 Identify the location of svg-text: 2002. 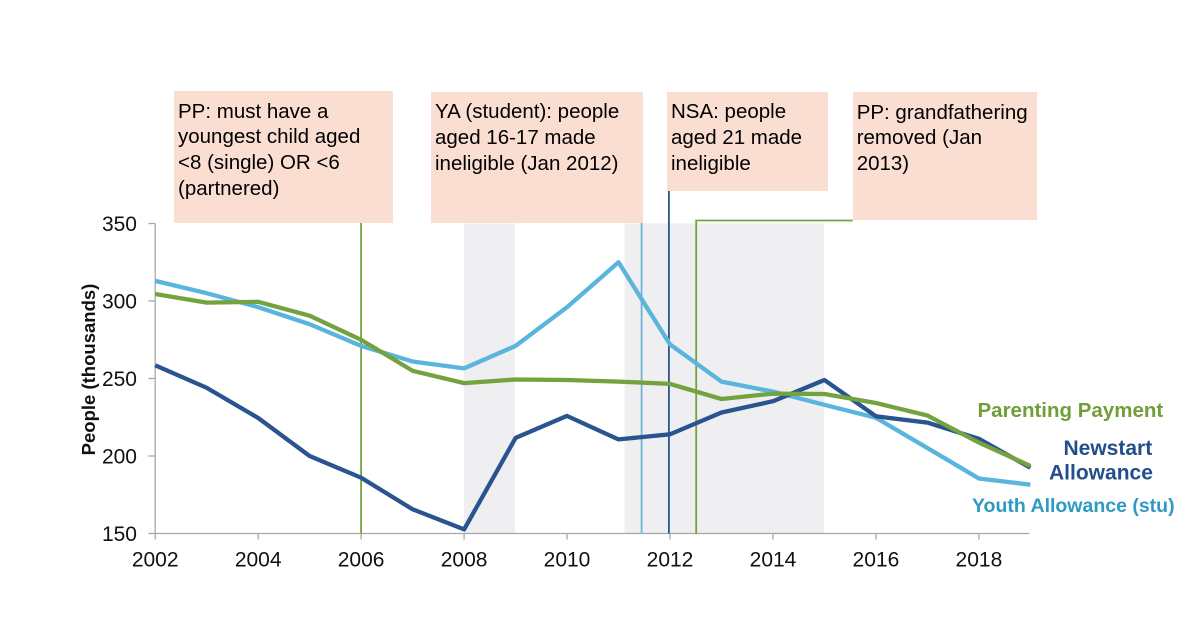
(155, 559).